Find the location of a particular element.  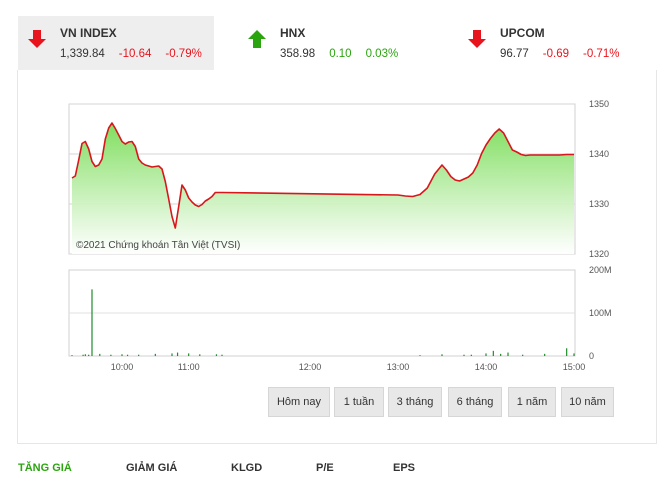

index-name: UPCOM is located at coordinates (522, 33).